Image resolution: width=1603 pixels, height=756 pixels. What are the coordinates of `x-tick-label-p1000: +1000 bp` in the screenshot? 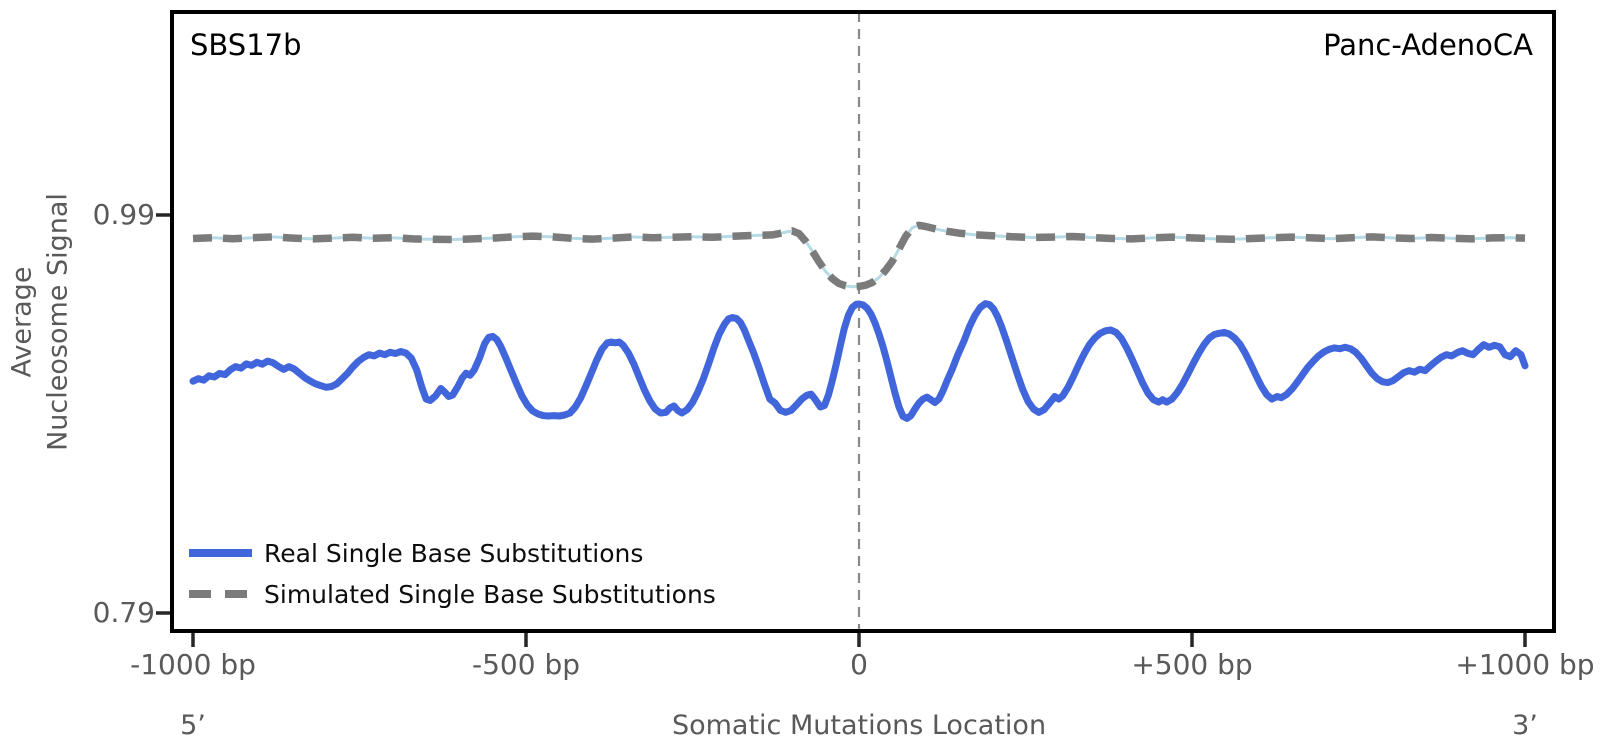 It's located at (1525, 664).